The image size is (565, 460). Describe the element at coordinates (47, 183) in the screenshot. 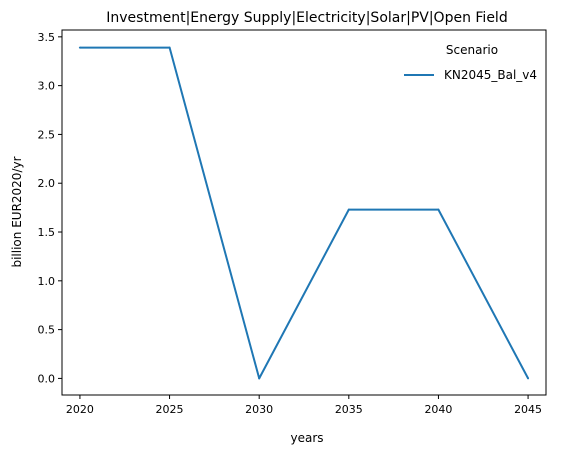

I see `y-tick-label: 2.0` at that location.